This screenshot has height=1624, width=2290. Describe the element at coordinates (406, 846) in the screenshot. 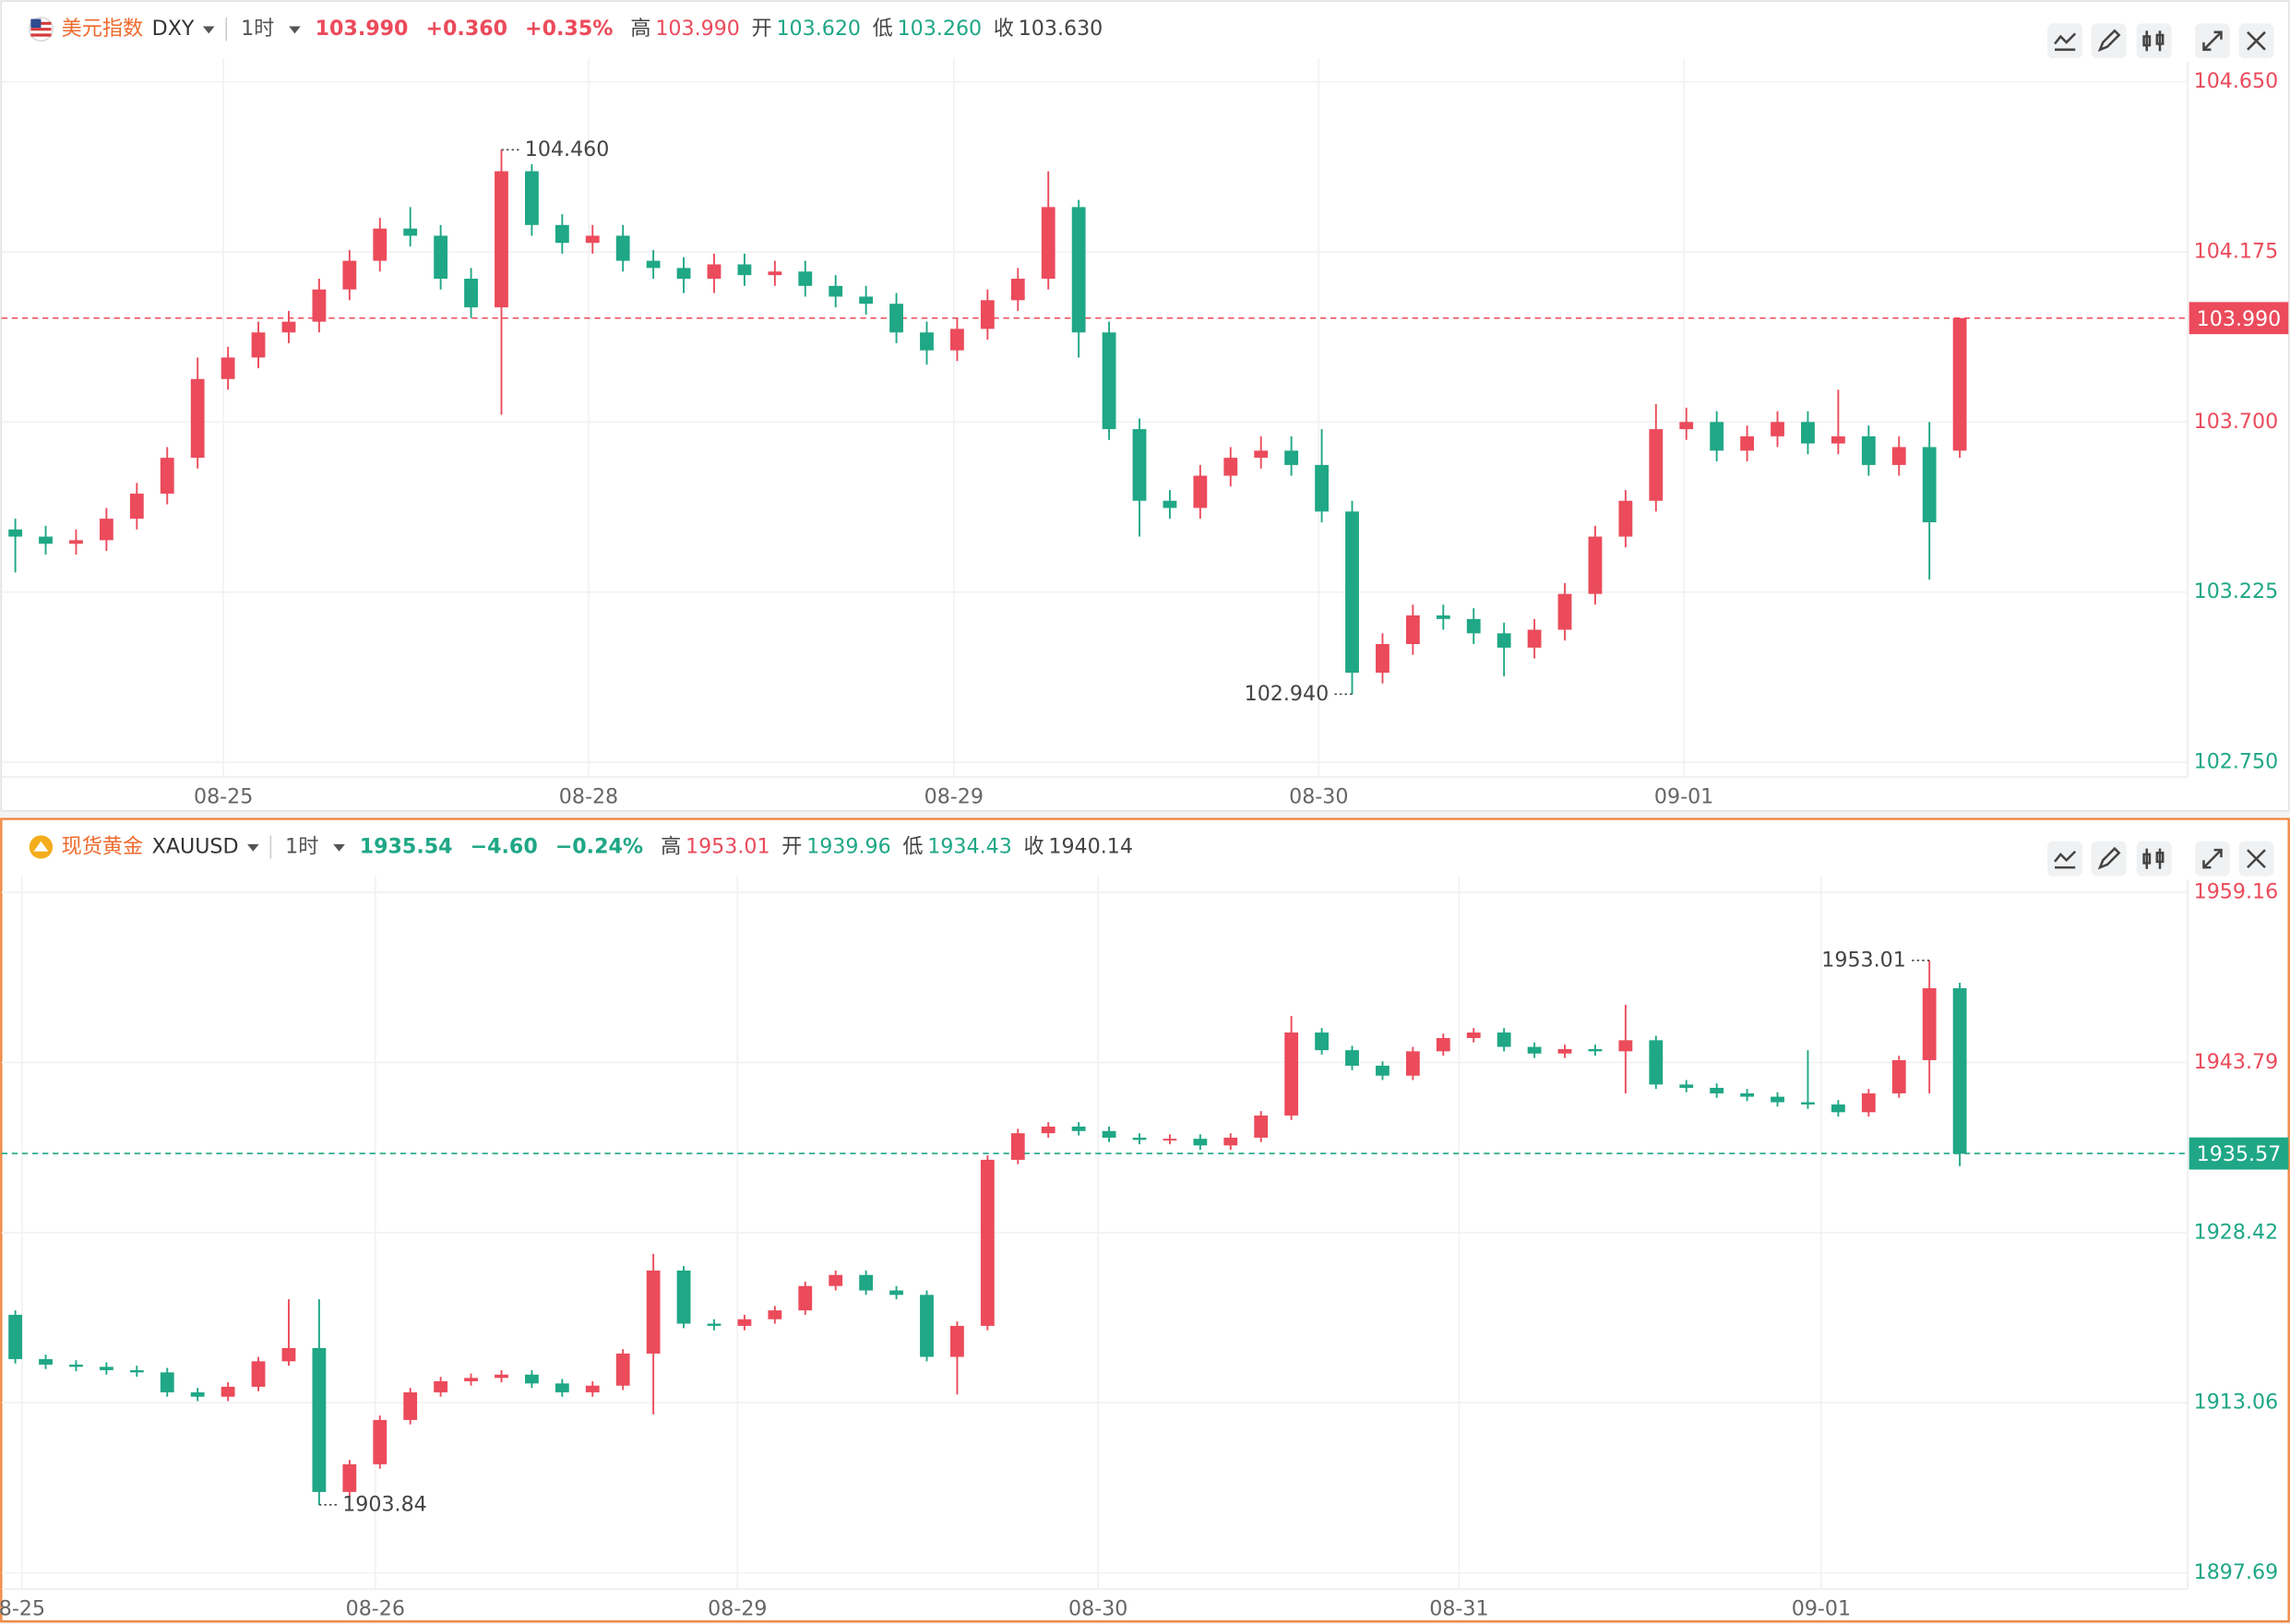

I see `price: 1935.54` at that location.